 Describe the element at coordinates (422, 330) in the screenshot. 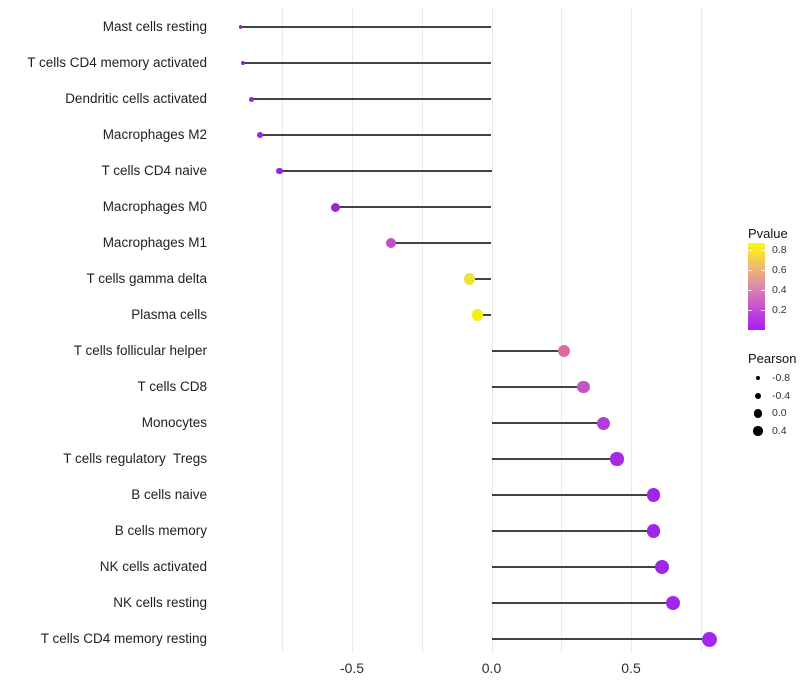

I see `gridline-x--0.25` at that location.